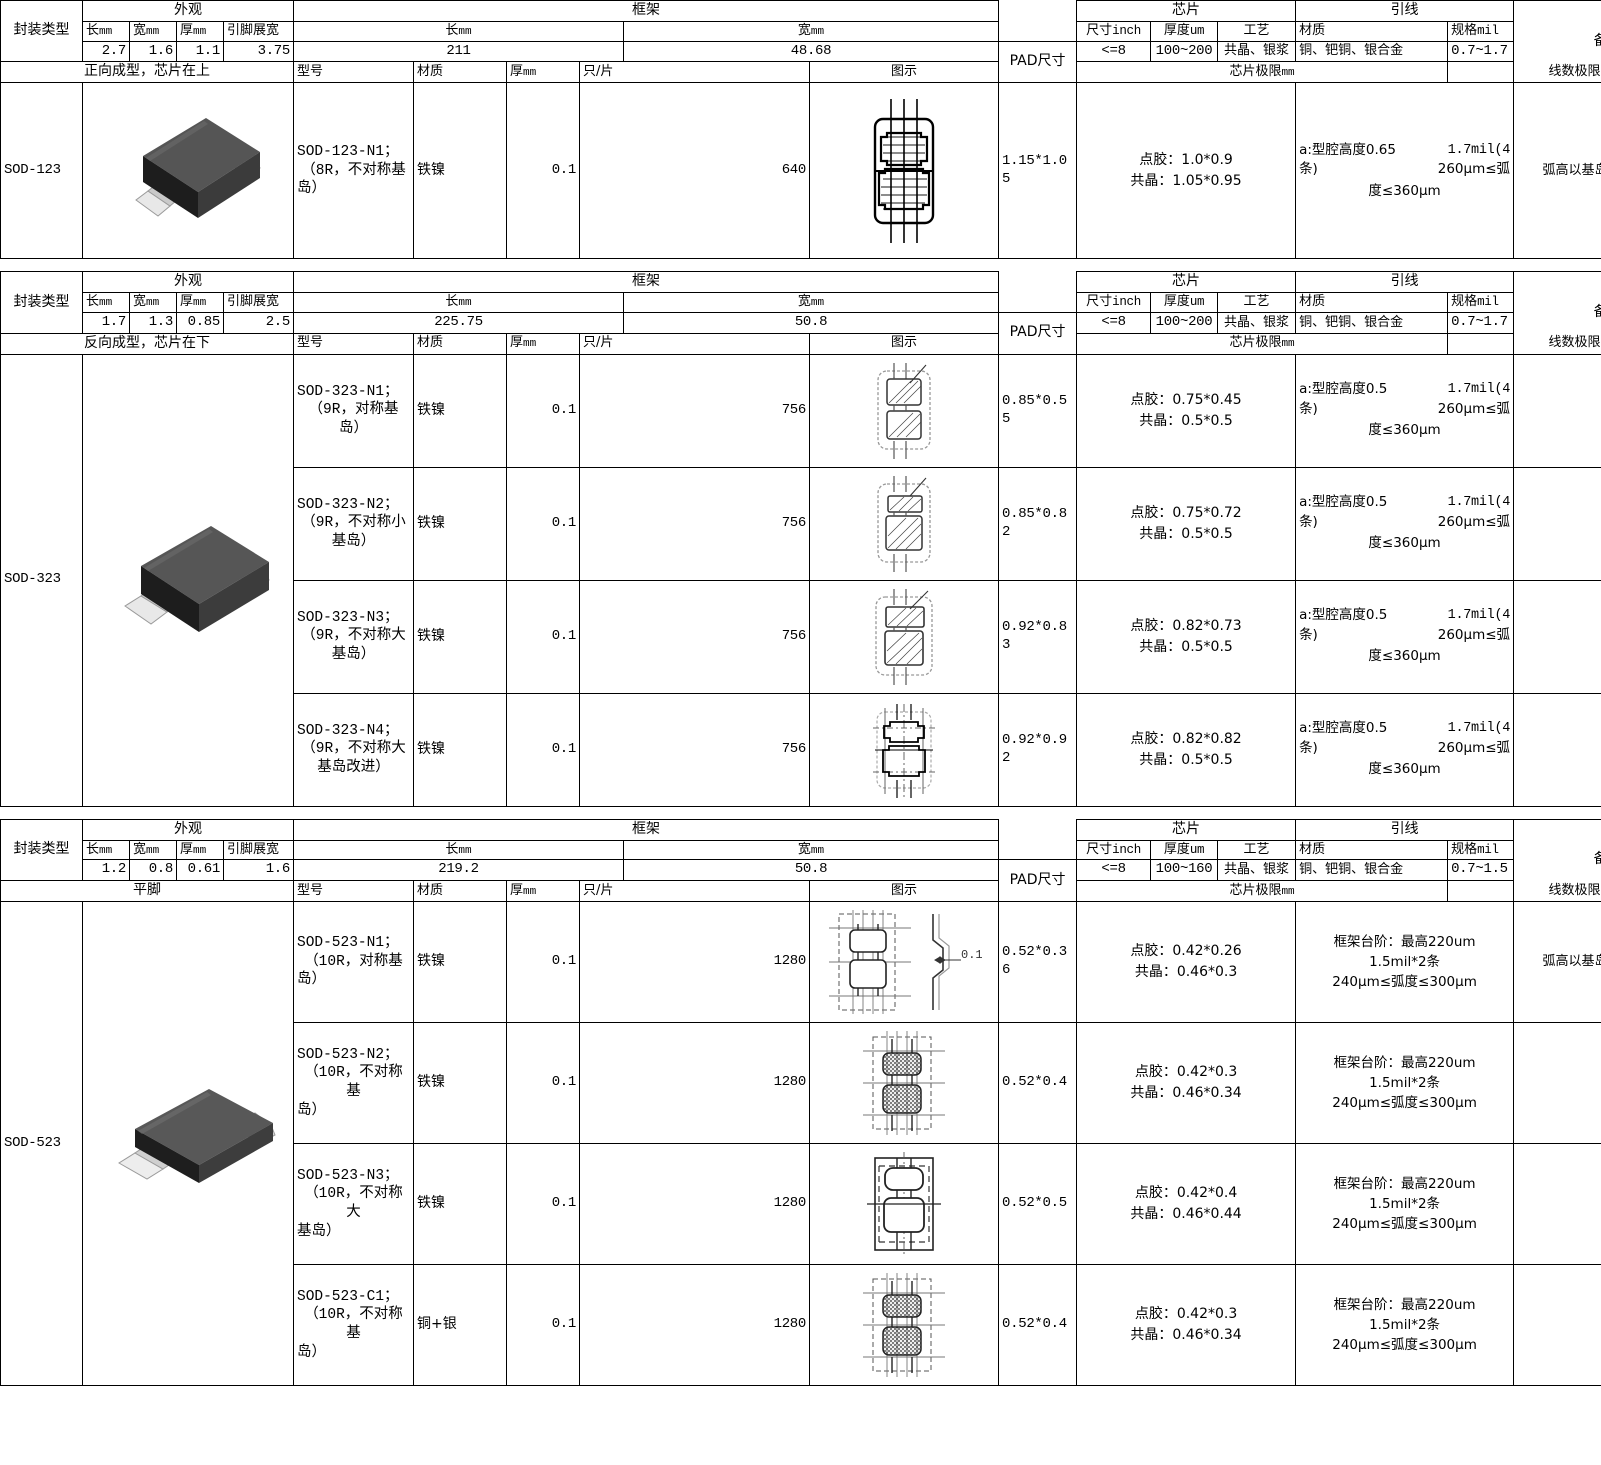 The width and height of the screenshot is (1601, 1465). Describe the element at coordinates (800, 171) in the screenshot. I see `table-row: SOD-123 SOD-123-N1； （8R，不对称基 岛） 铁镍` at that location.